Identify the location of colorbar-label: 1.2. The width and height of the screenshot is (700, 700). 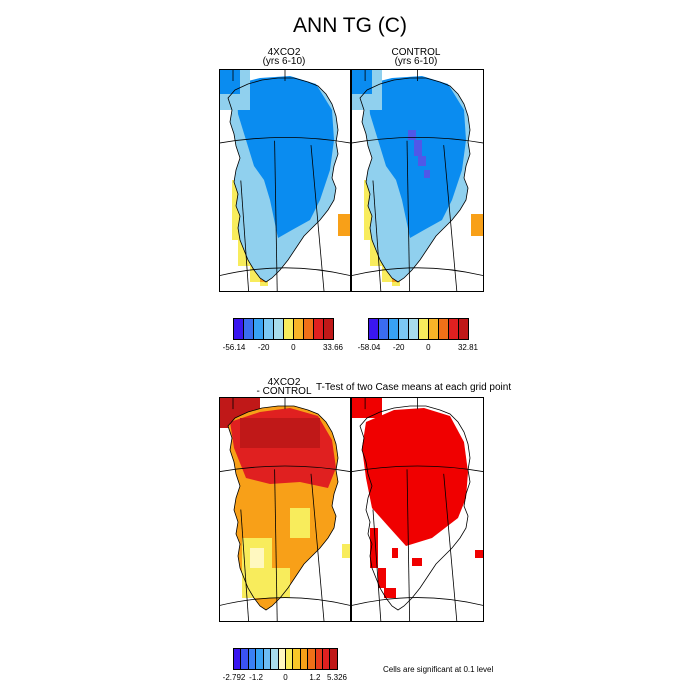
(315, 677).